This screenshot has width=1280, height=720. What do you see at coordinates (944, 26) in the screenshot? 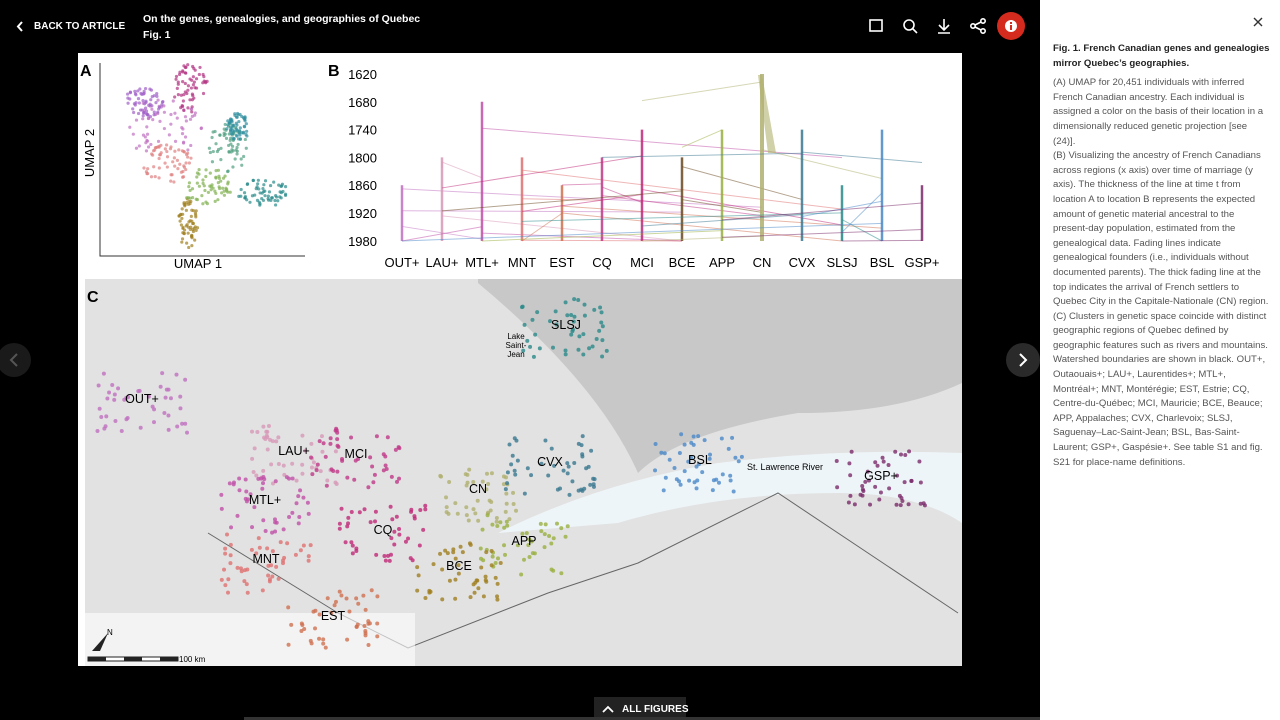
I see `download-icon` at bounding box center [944, 26].